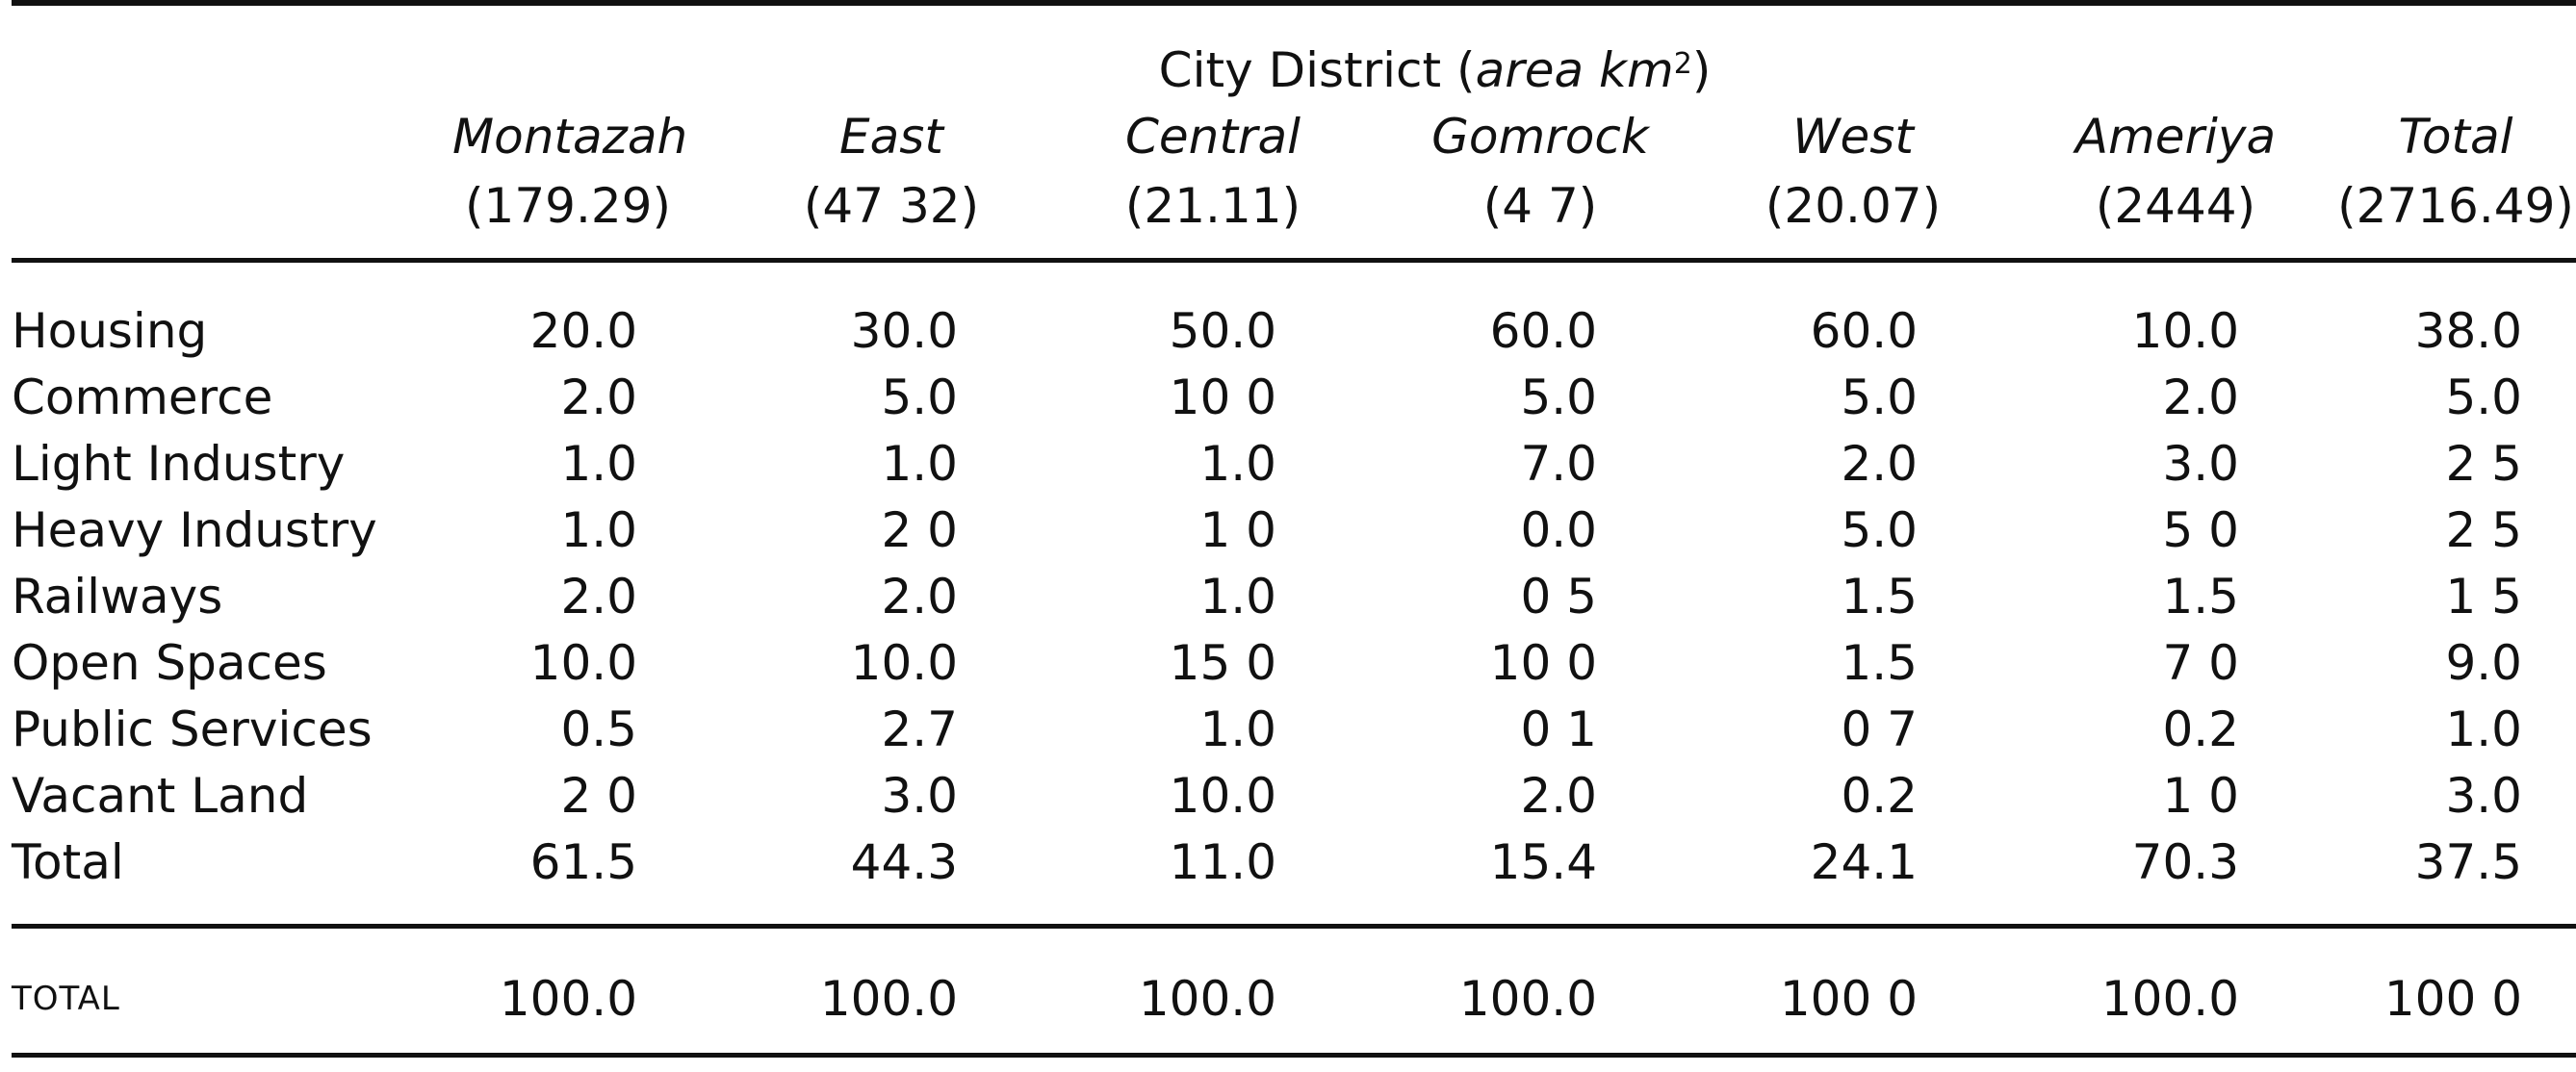 This screenshot has width=2576, height=1072. Describe the element at coordinates (179, 464) in the screenshot. I see `row-label: Light Industry` at that location.